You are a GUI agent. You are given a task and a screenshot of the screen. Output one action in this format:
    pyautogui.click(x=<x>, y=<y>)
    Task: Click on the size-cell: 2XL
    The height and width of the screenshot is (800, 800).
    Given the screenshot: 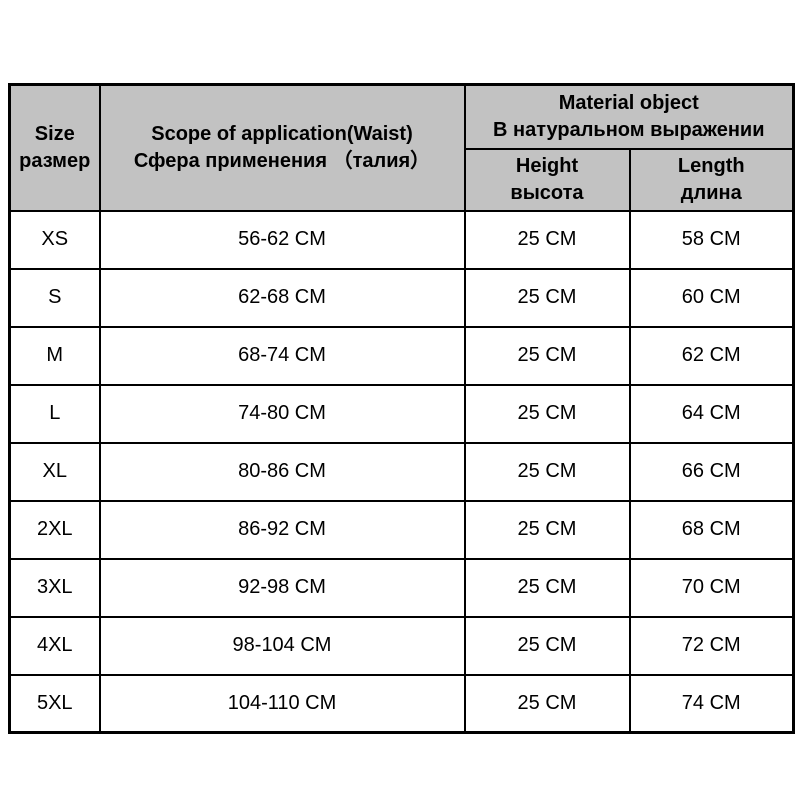 What is the action you would take?
    pyautogui.click(x=54, y=529)
    